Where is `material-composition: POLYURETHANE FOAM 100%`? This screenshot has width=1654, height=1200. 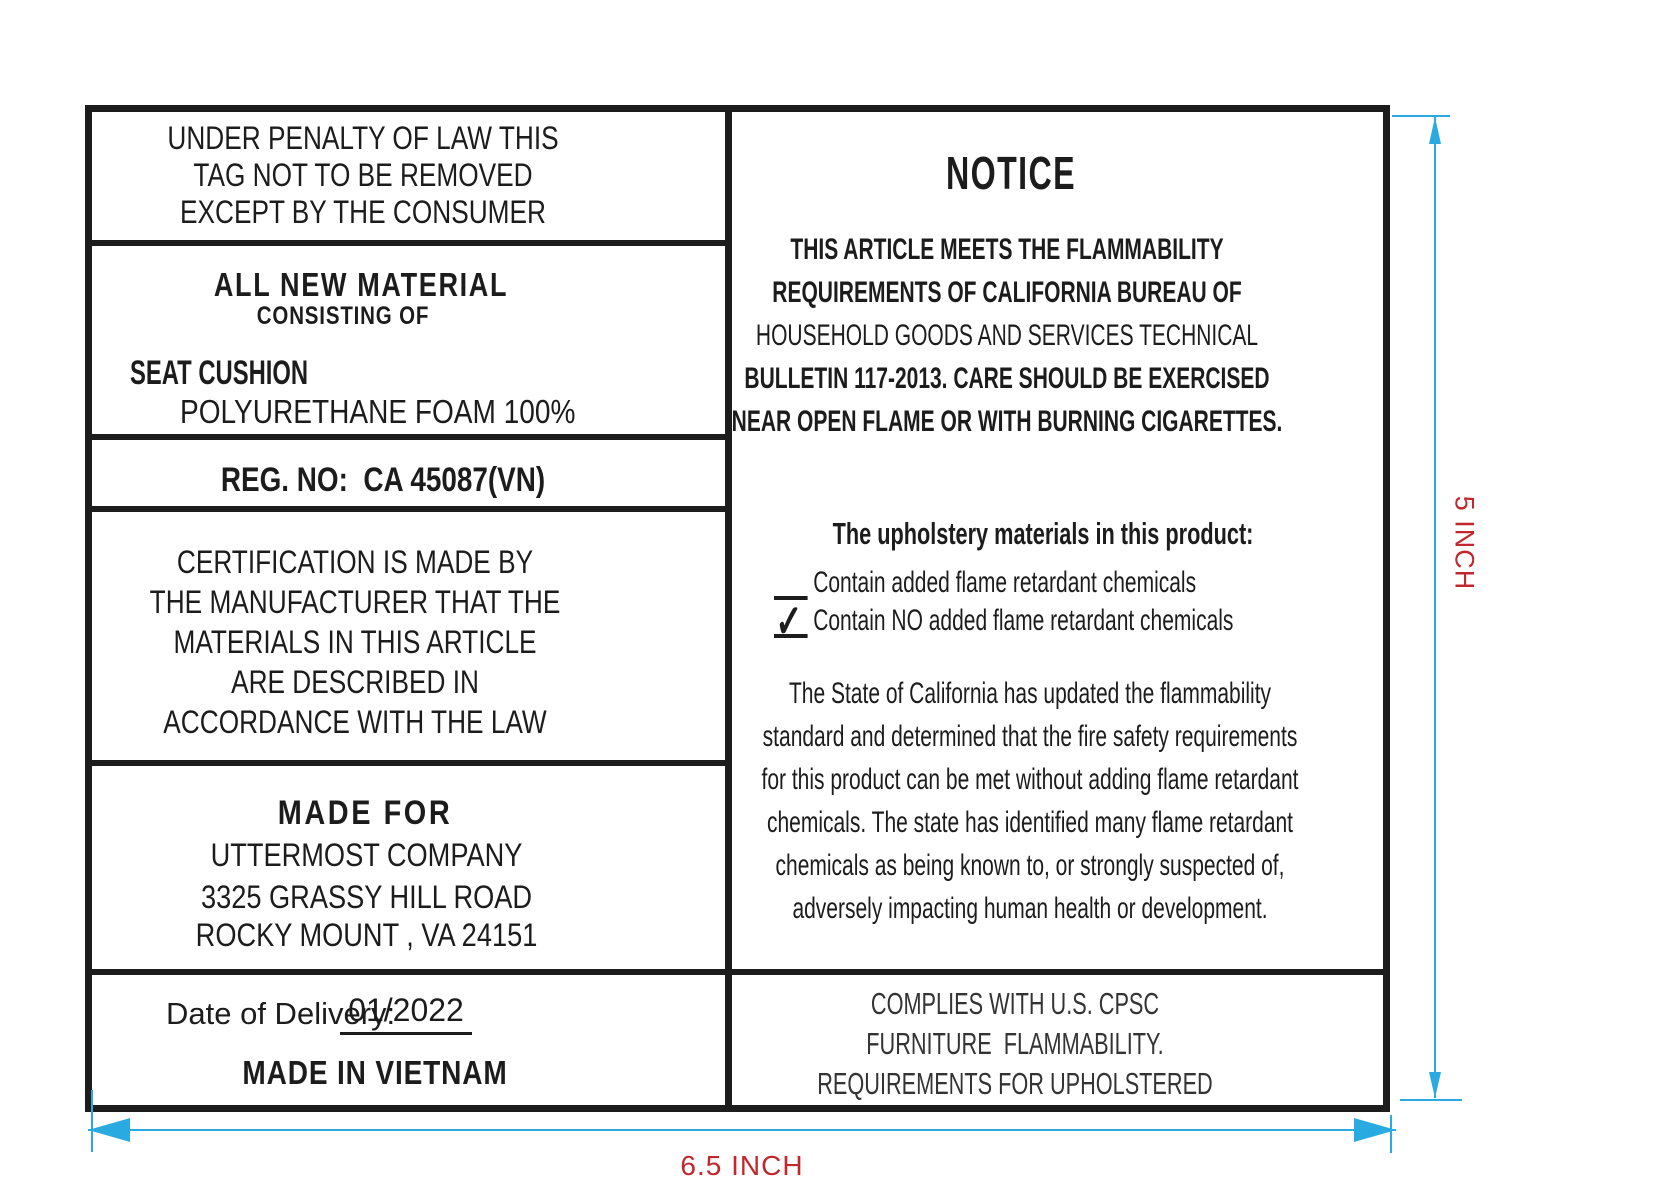 material-composition: POLYURETHANE FOAM 100% is located at coordinates (378, 411).